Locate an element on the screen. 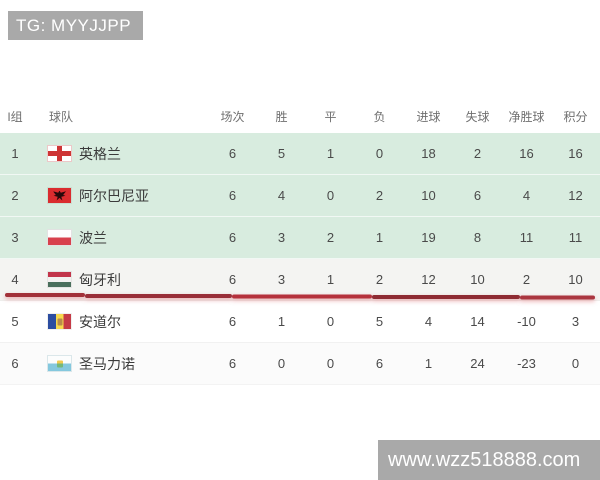  points-cell: 3 is located at coordinates (575, 321).